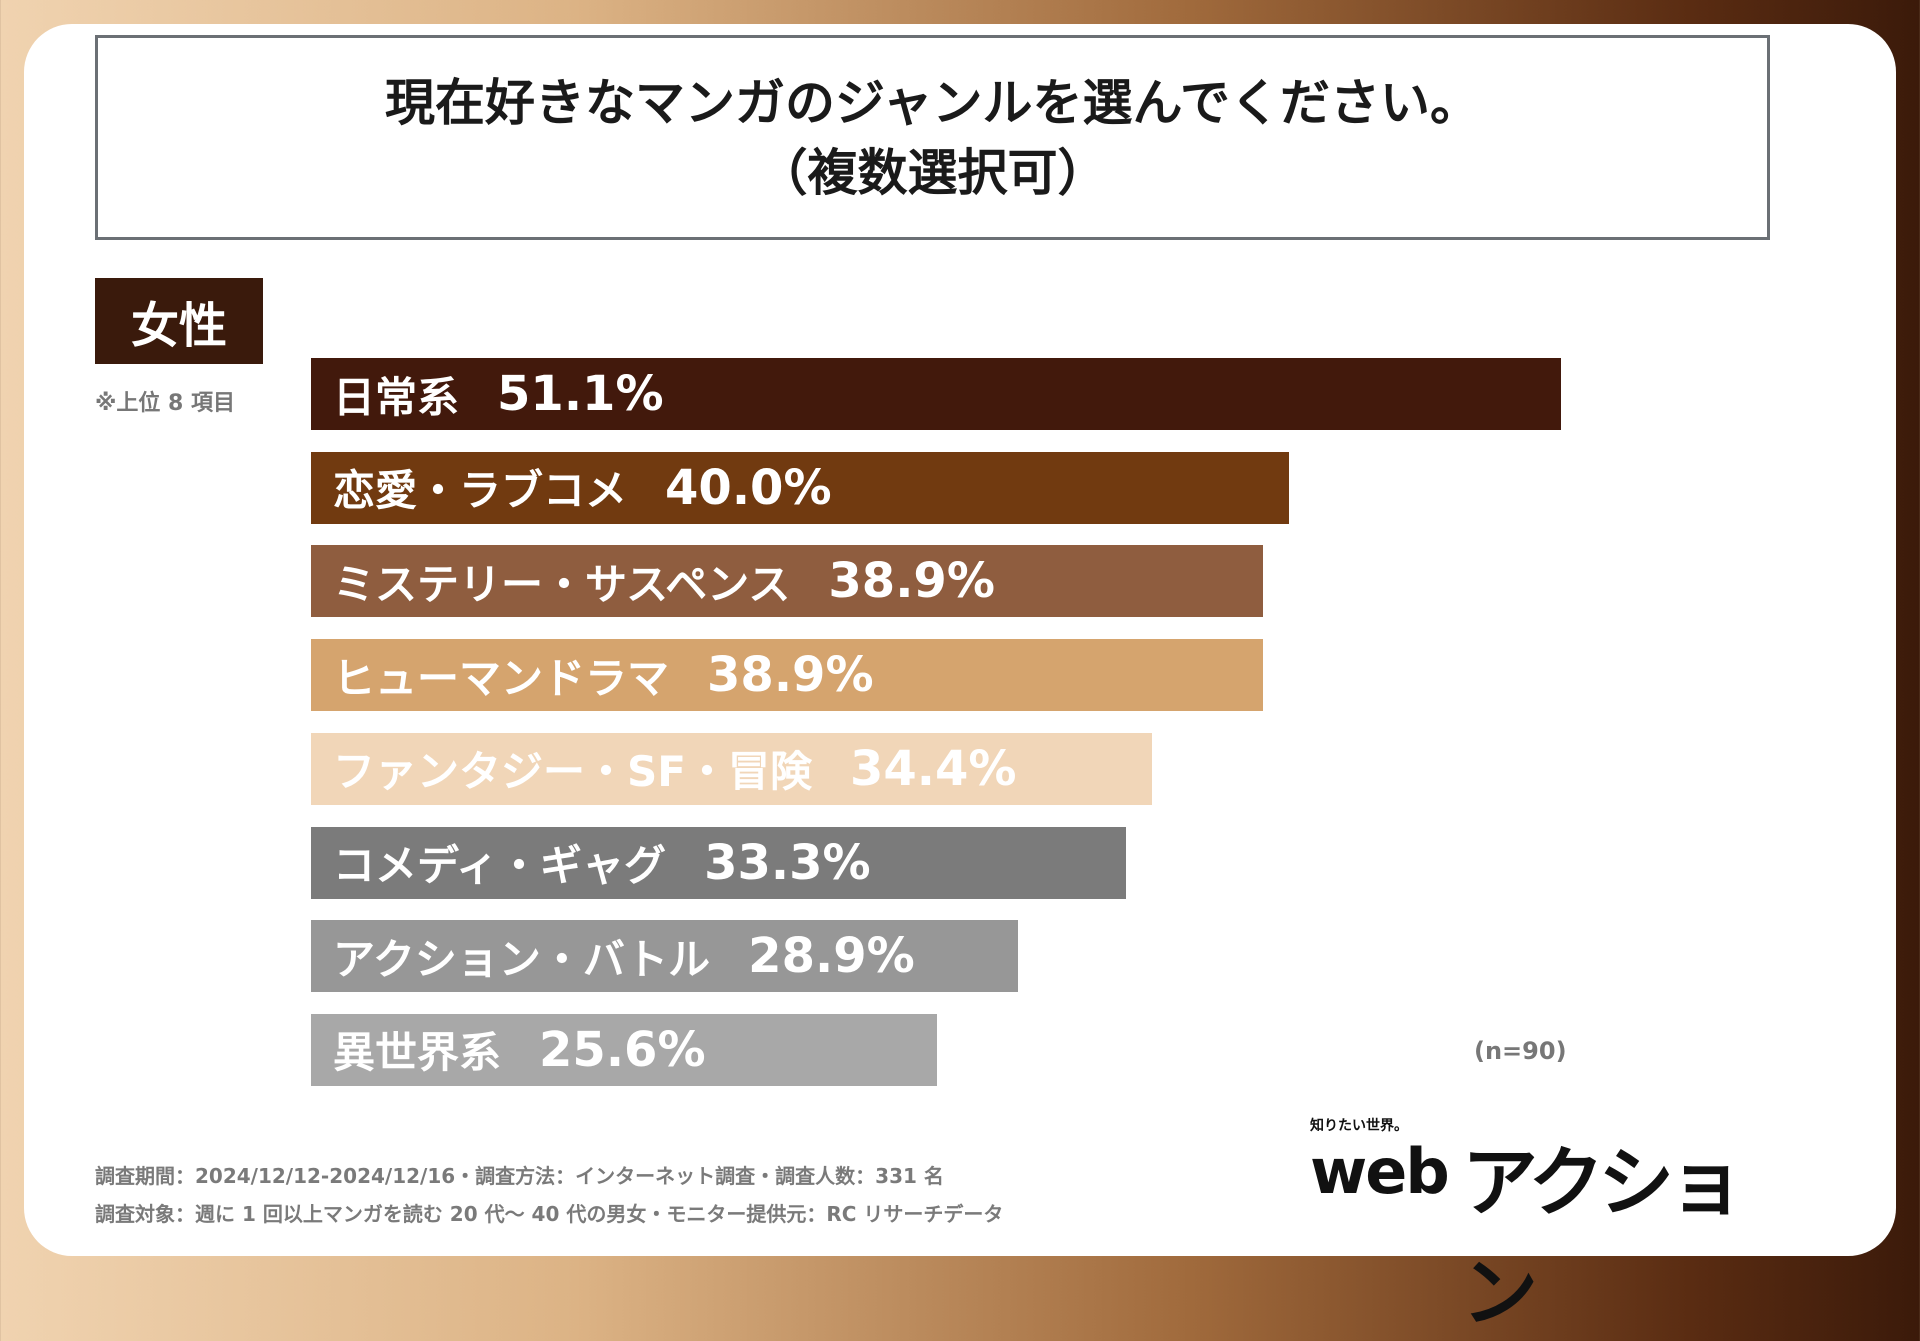 Image resolution: width=1920 pixels, height=1341 pixels. I want to click on bar-value-label: 34.4%, so click(933, 768).